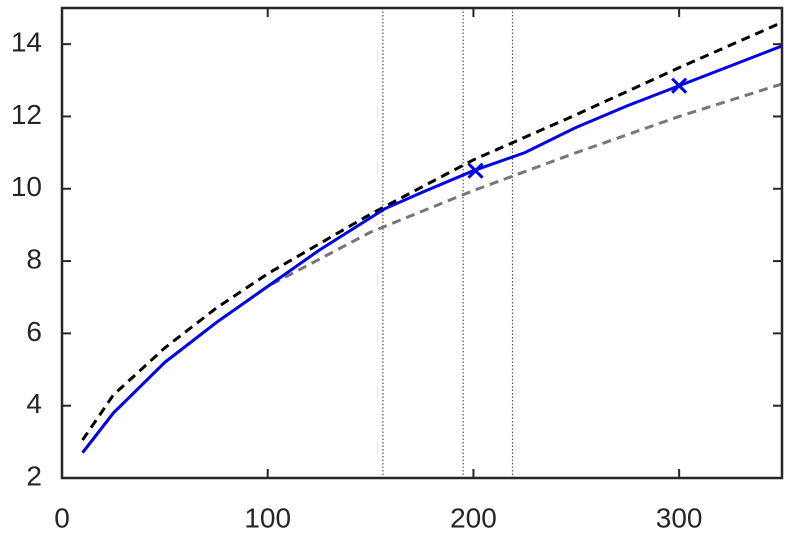 The width and height of the screenshot is (789, 537). What do you see at coordinates (473, 517) in the screenshot?
I see `x-tick-label: 200` at bounding box center [473, 517].